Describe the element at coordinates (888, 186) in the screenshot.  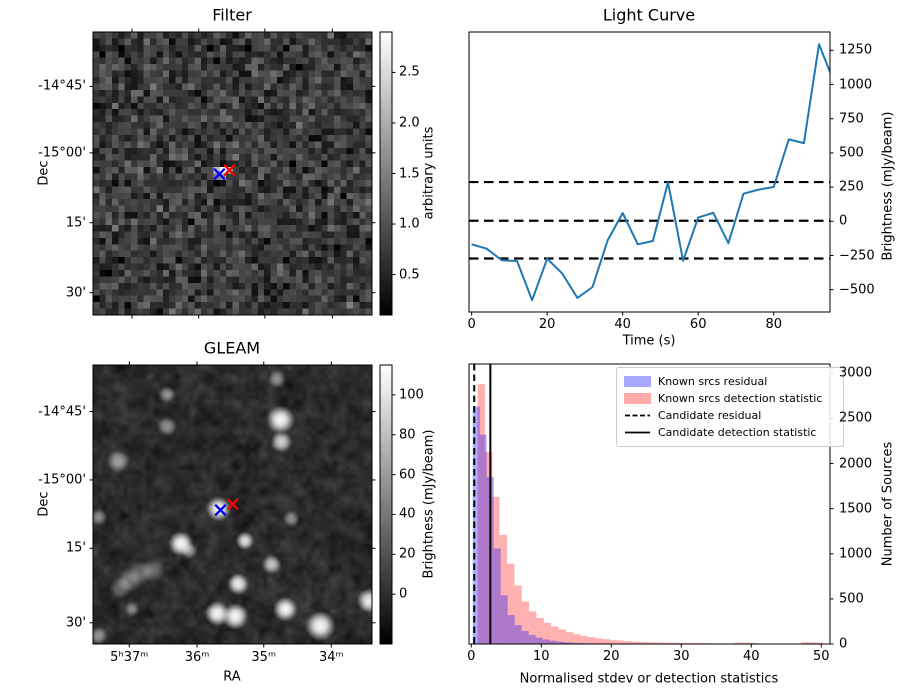
I see `brightness-axis-label: Brightness (mJy/beam)` at that location.